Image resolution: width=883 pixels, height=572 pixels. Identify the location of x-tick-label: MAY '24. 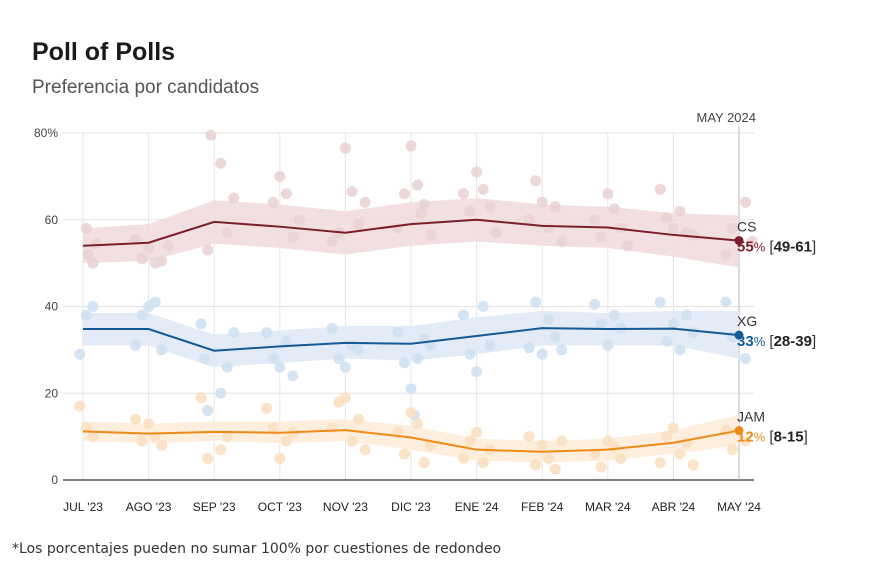
(739, 507).